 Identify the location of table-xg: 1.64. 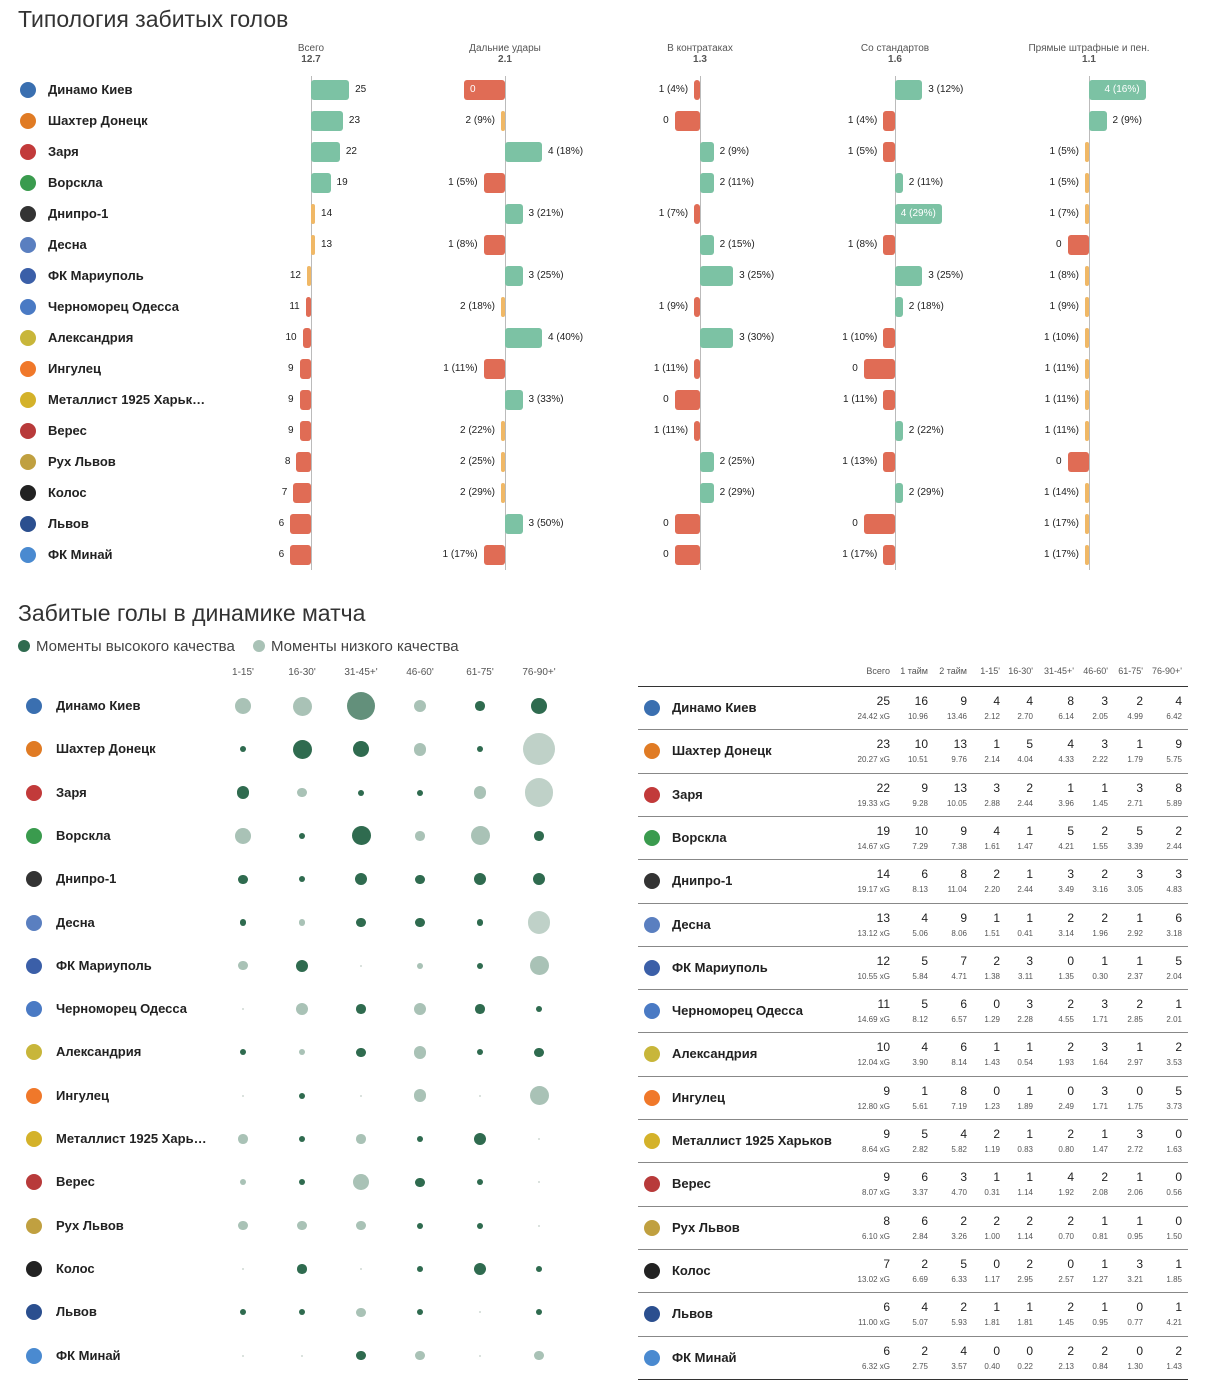
(1100, 1063).